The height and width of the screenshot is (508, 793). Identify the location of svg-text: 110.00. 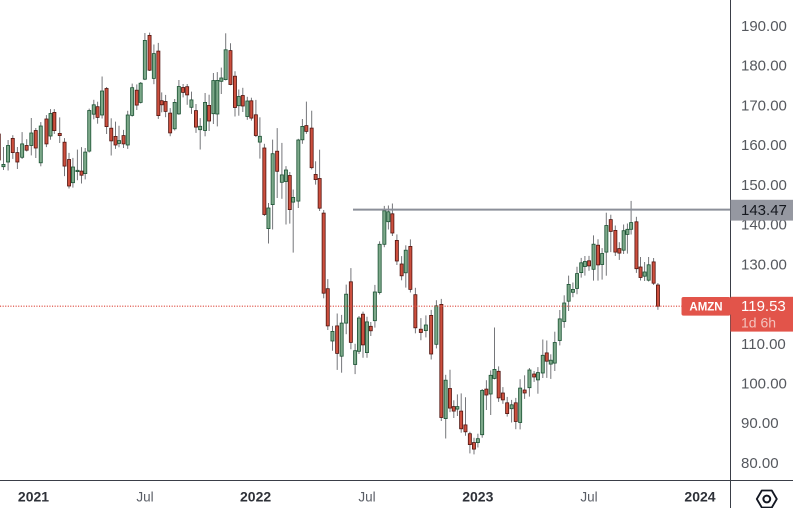
(763, 344).